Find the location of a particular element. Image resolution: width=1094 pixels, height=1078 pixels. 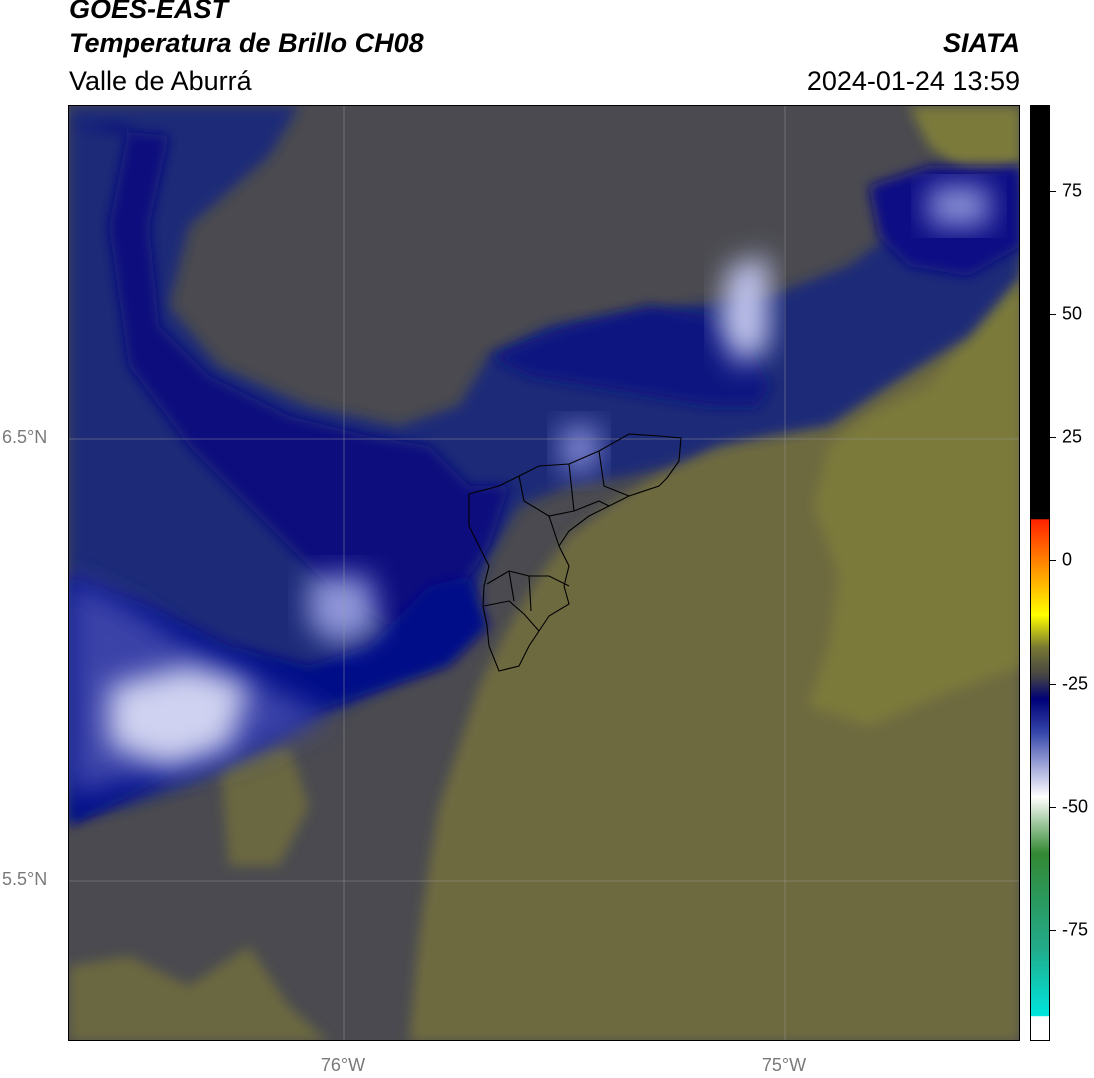

olive-patch-southwest is located at coordinates (198, 993).